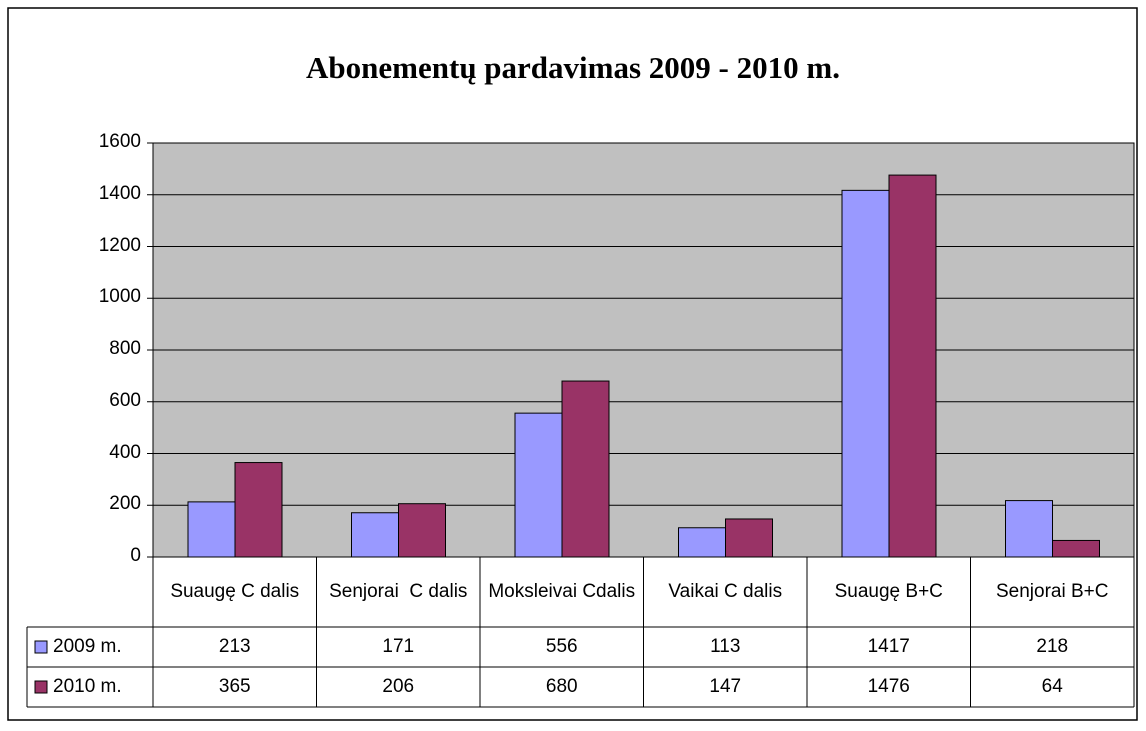 The height and width of the screenshot is (731, 1146). Describe the element at coordinates (125, 400) in the screenshot. I see `y-tick-label: 600` at that location.